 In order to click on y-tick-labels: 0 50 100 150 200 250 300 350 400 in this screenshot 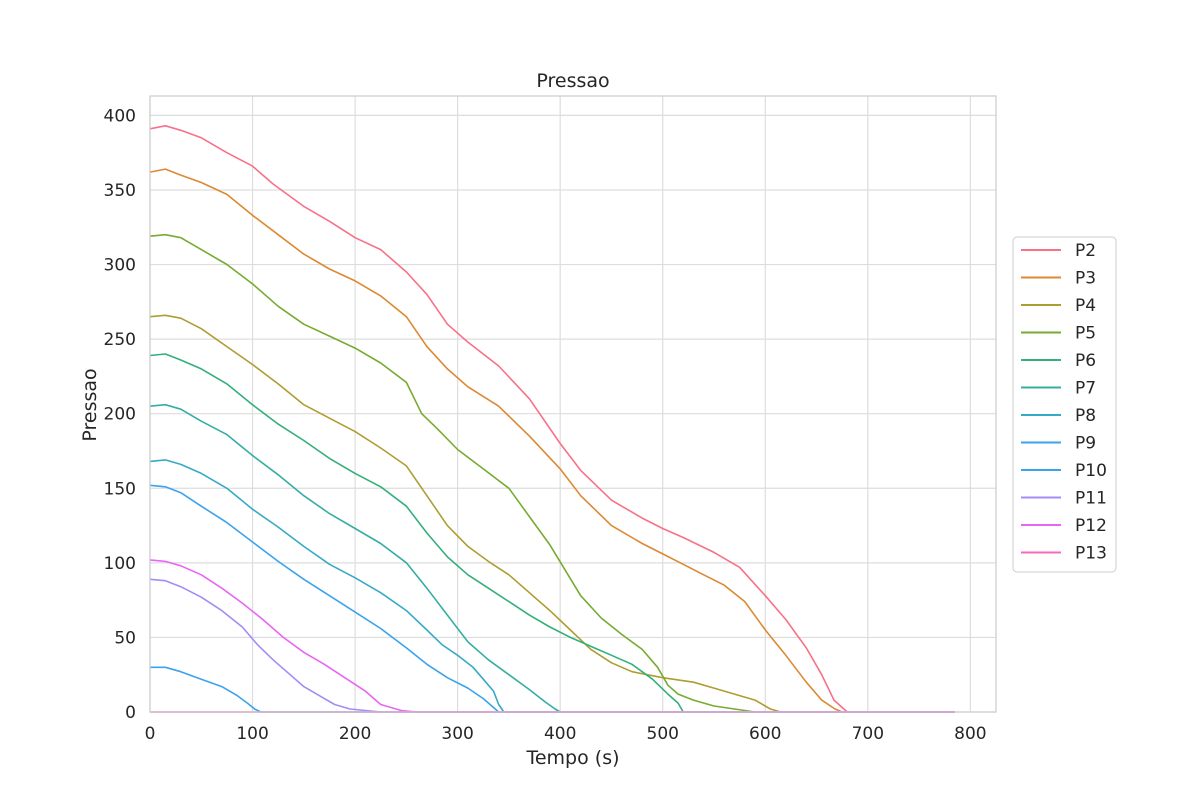, I will do `click(120, 414)`.